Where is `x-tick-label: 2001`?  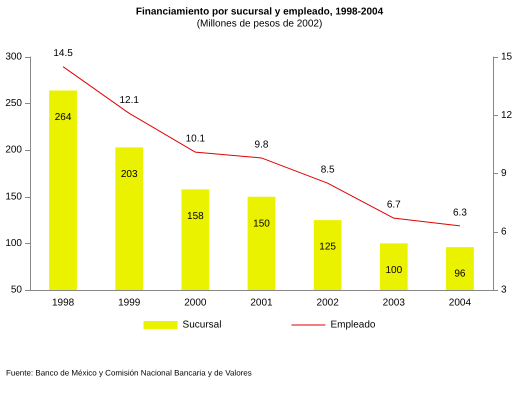
x-tick-label: 2001 is located at coordinates (262, 303).